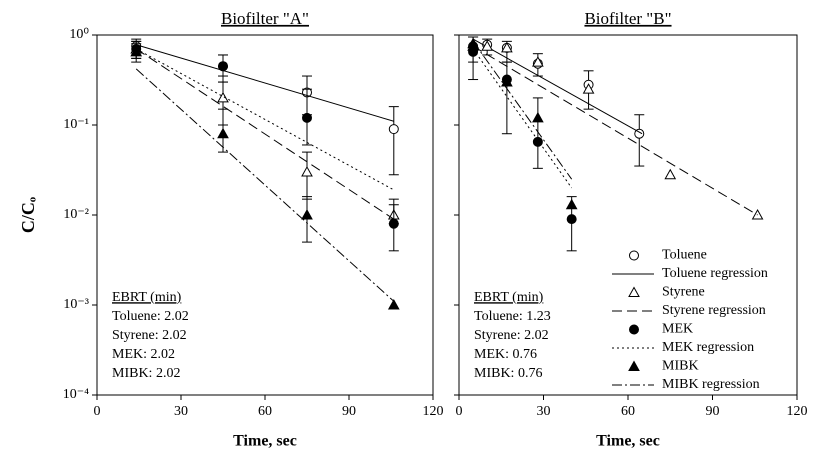 The image size is (814, 456). Describe the element at coordinates (714, 310) in the screenshot. I see `legend-label: Styrene regression` at that location.